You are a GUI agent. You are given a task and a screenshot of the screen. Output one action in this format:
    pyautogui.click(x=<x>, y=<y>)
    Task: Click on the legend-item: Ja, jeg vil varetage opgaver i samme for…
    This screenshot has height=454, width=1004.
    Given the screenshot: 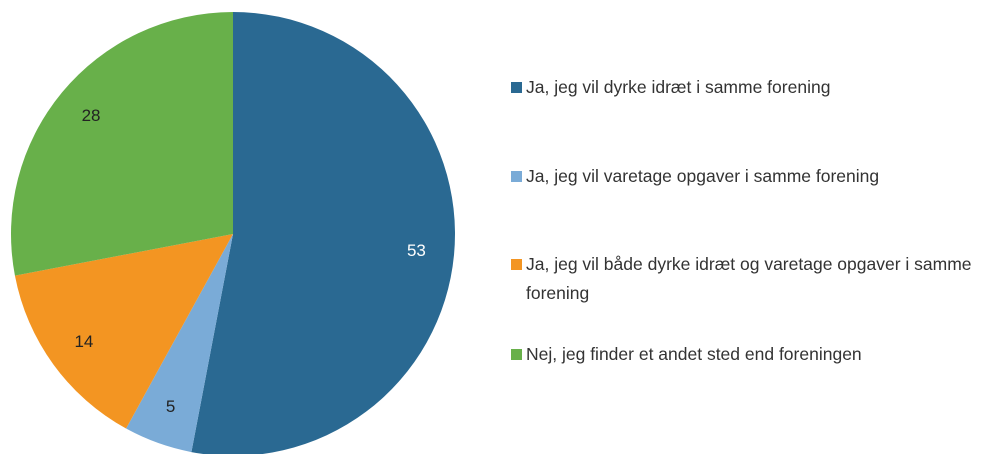 What is the action you would take?
    pyautogui.click(x=753, y=176)
    